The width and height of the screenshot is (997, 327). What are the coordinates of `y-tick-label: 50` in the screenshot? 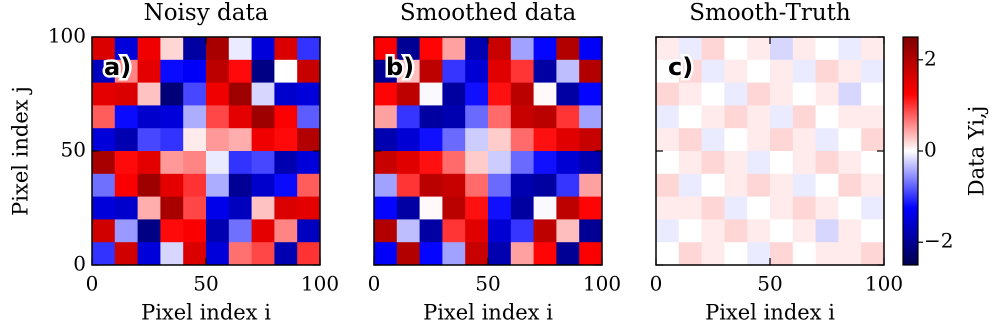 It's located at (73, 150).